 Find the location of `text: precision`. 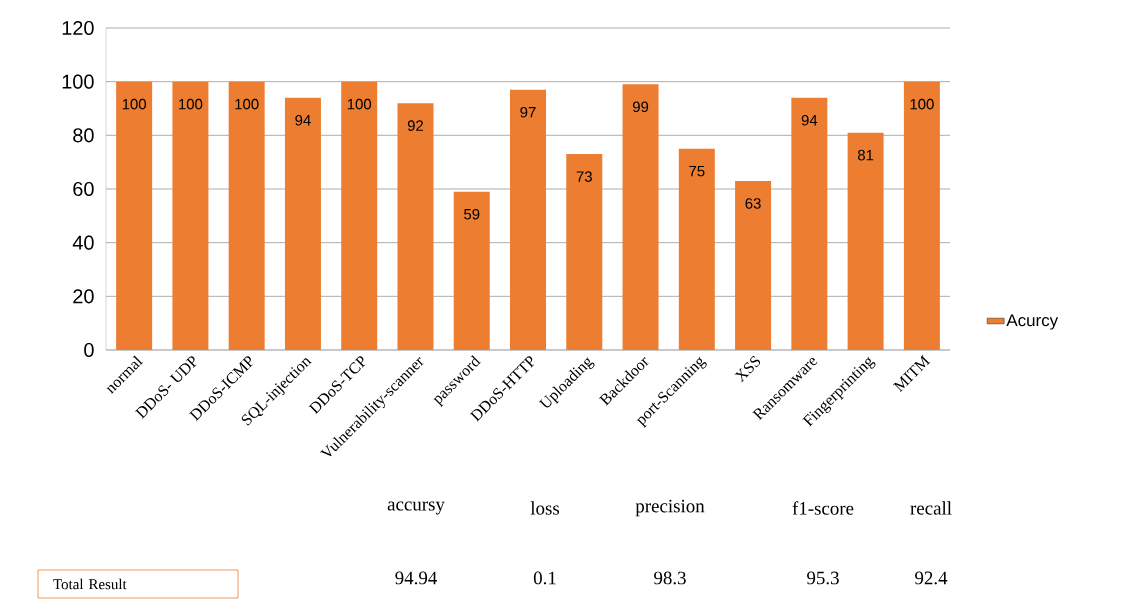

text: precision is located at coordinates (670, 508).